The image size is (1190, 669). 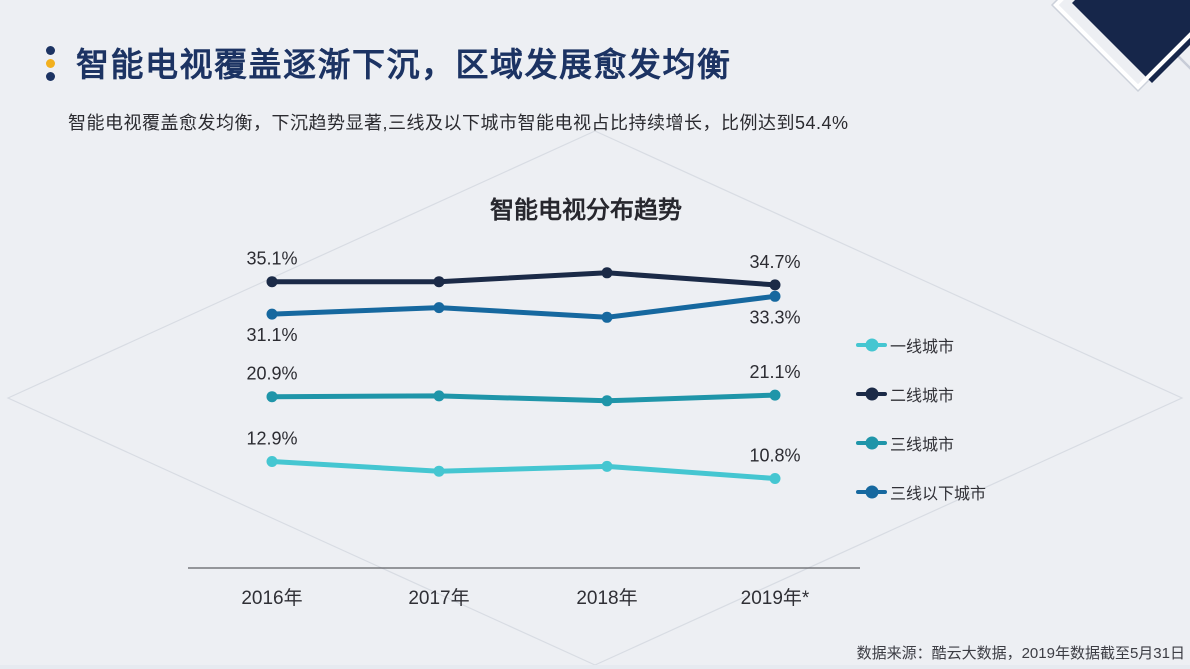 I want to click on chart-title: 智能电视分布趋势, so click(x=586, y=210).